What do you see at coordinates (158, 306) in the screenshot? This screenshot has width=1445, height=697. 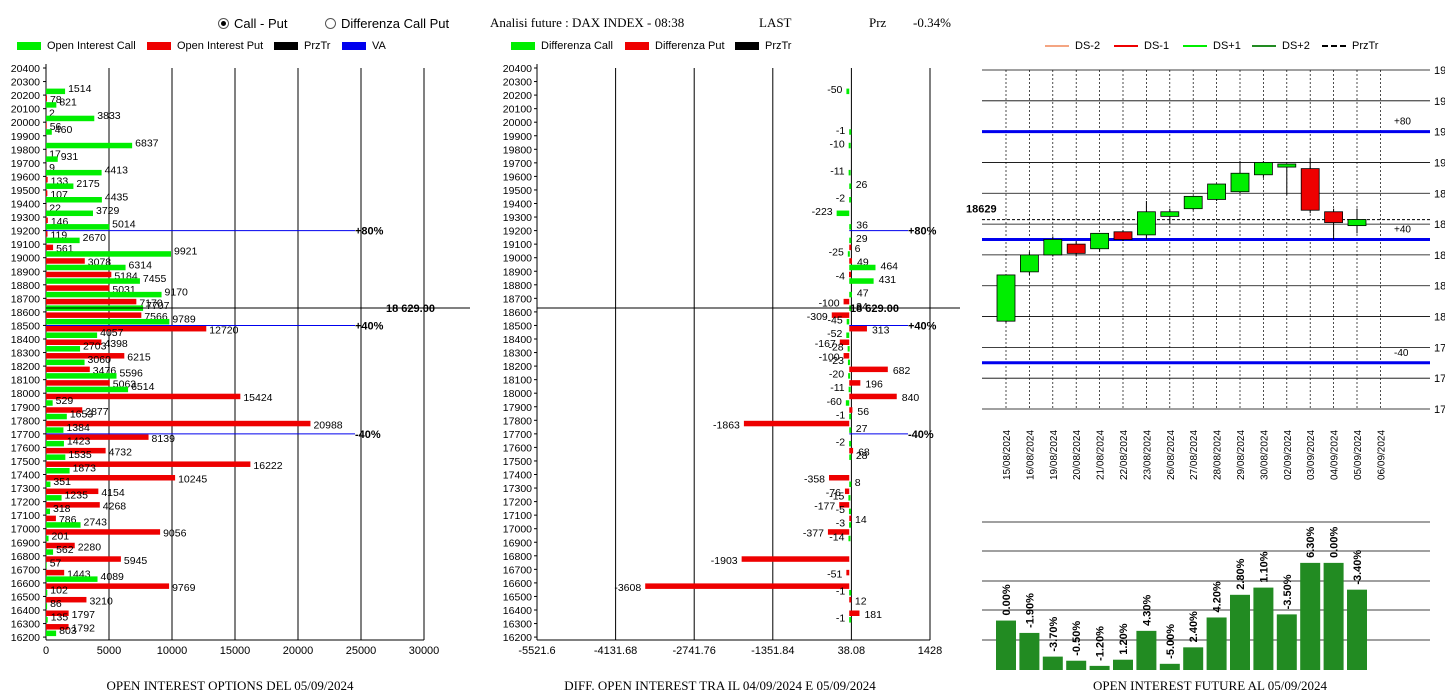 I see `call-value-label: 7707` at bounding box center [158, 306].